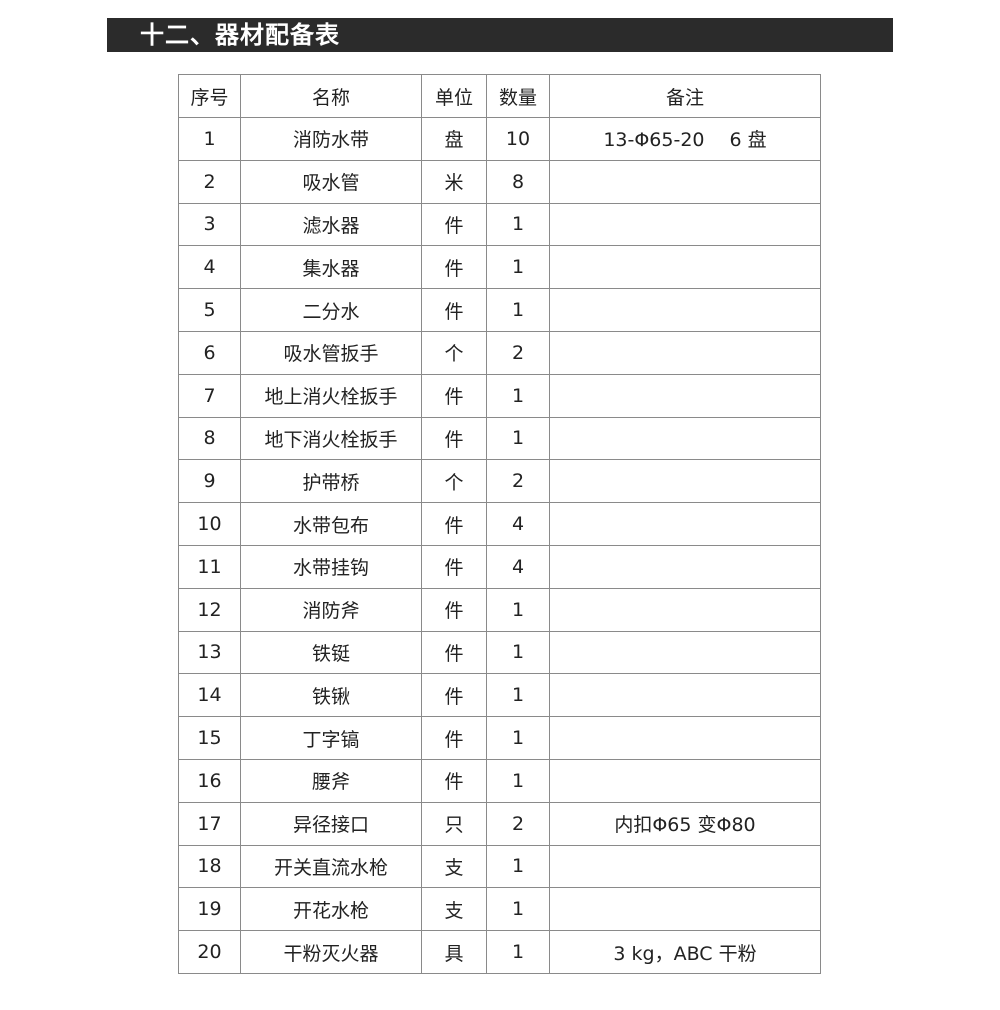 This screenshot has width=1000, height=1010. Describe the element at coordinates (518, 181) in the screenshot. I see `cell-quantity: 8` at that location.